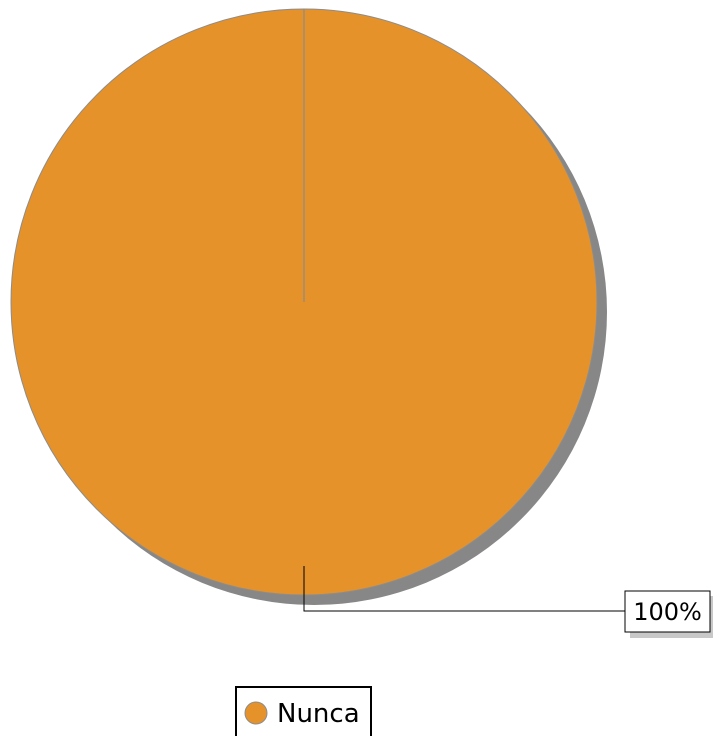 The width and height of the screenshot is (713, 736). I want to click on data-label-box, so click(667, 611).